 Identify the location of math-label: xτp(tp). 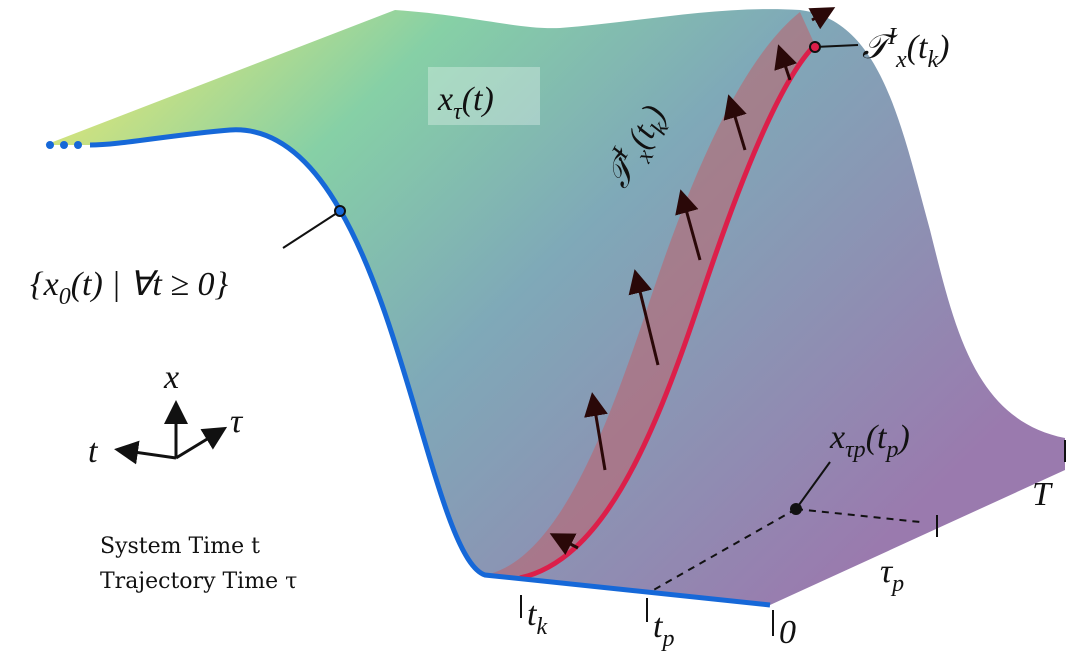
(869, 441).